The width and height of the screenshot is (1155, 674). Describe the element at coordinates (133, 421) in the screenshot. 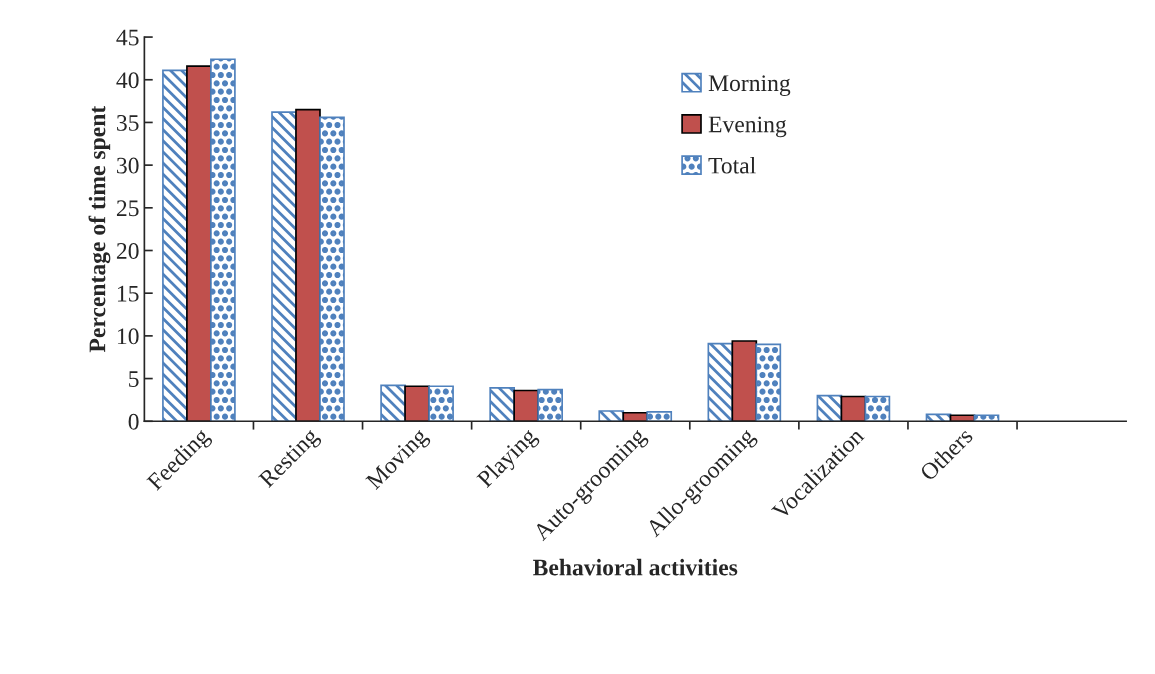

I see `y-tick-label: 0` at that location.